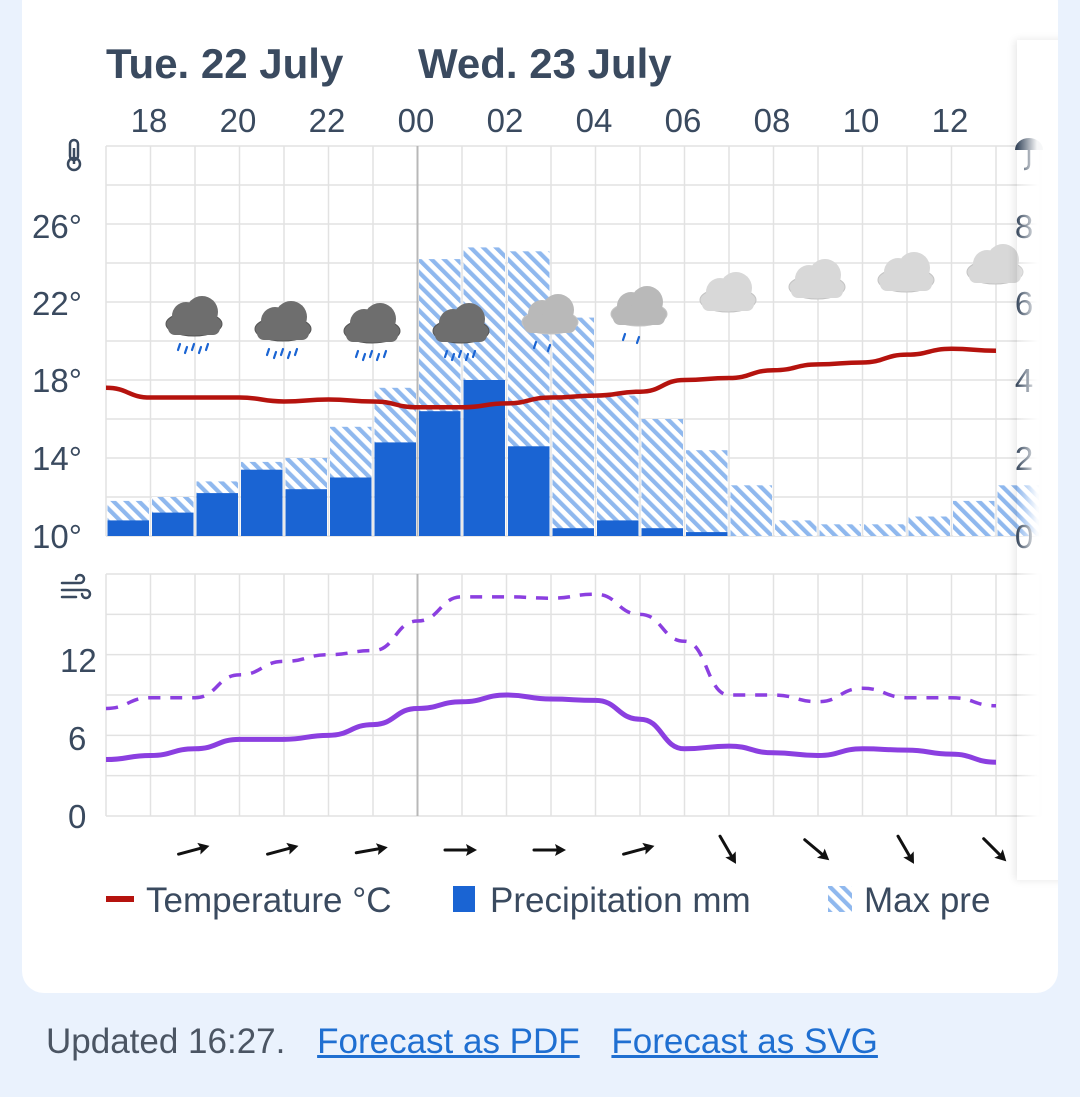  I want to click on weather-icons, so click(594, 303).